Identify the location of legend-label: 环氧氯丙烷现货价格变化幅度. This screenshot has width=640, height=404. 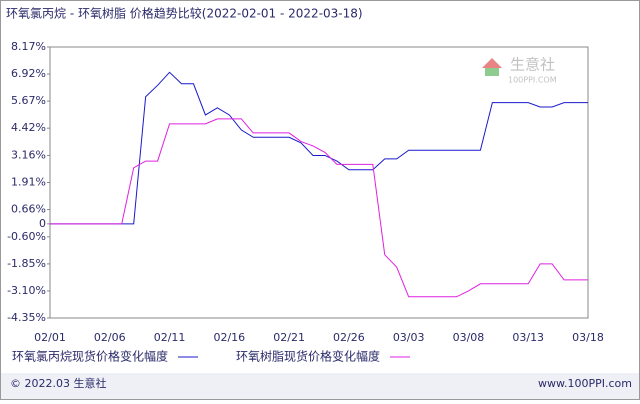
(90, 356).